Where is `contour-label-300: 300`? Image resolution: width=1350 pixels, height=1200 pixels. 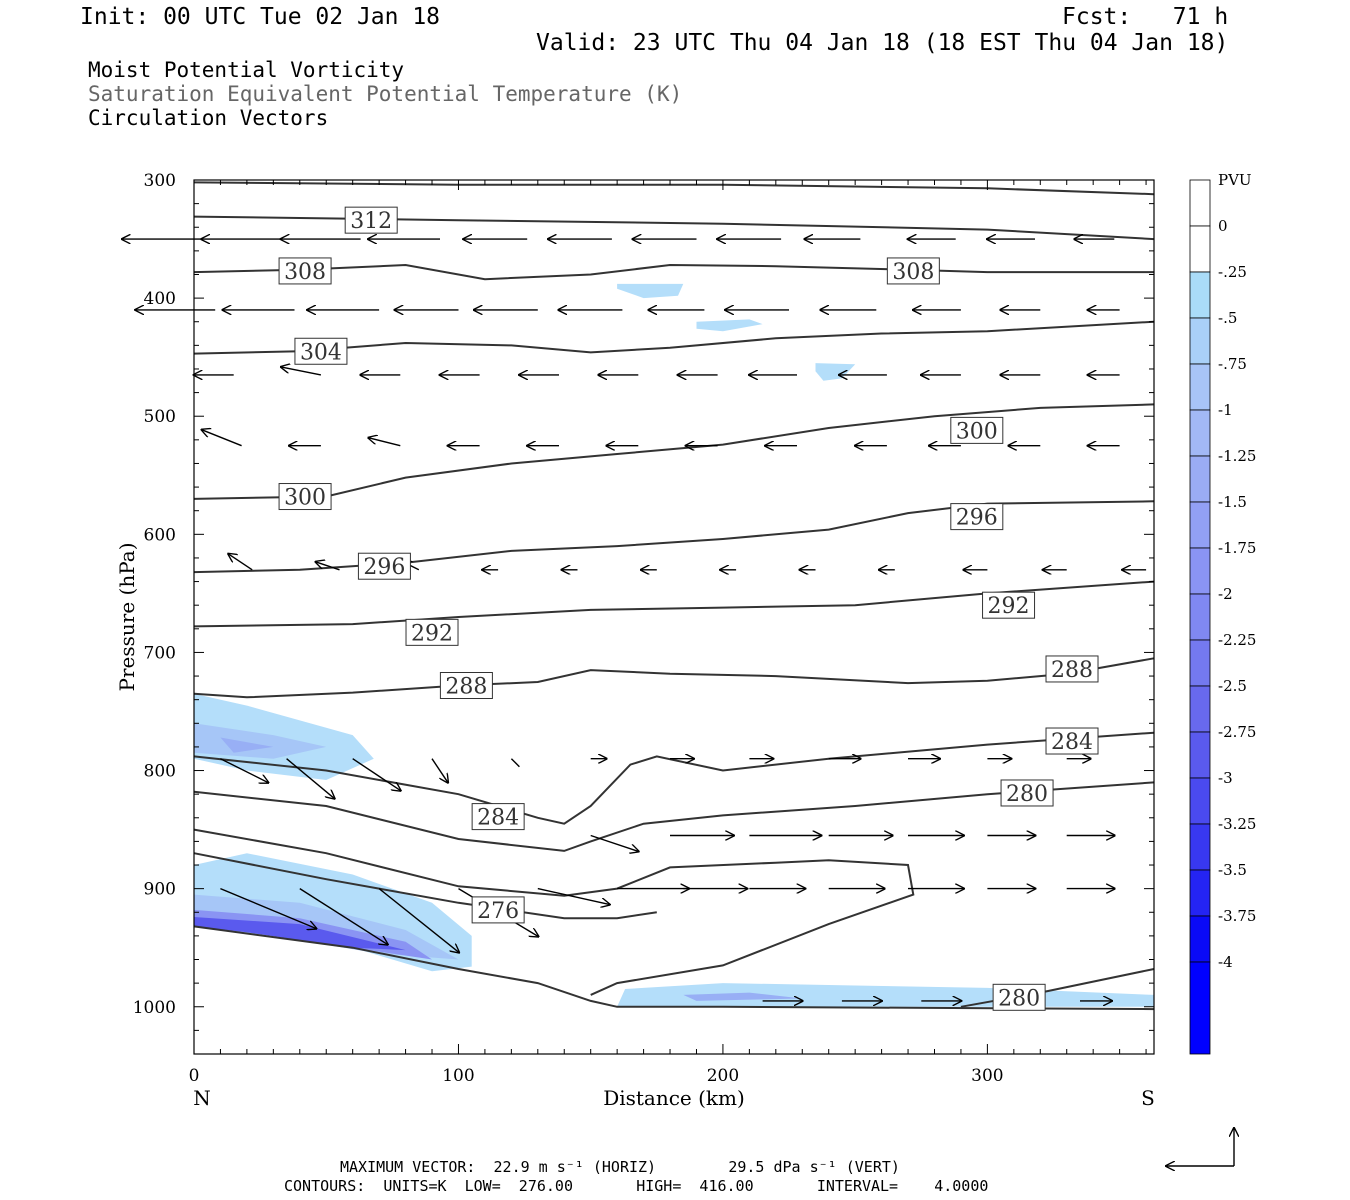 contour-label-300: 300 is located at coordinates (305, 497).